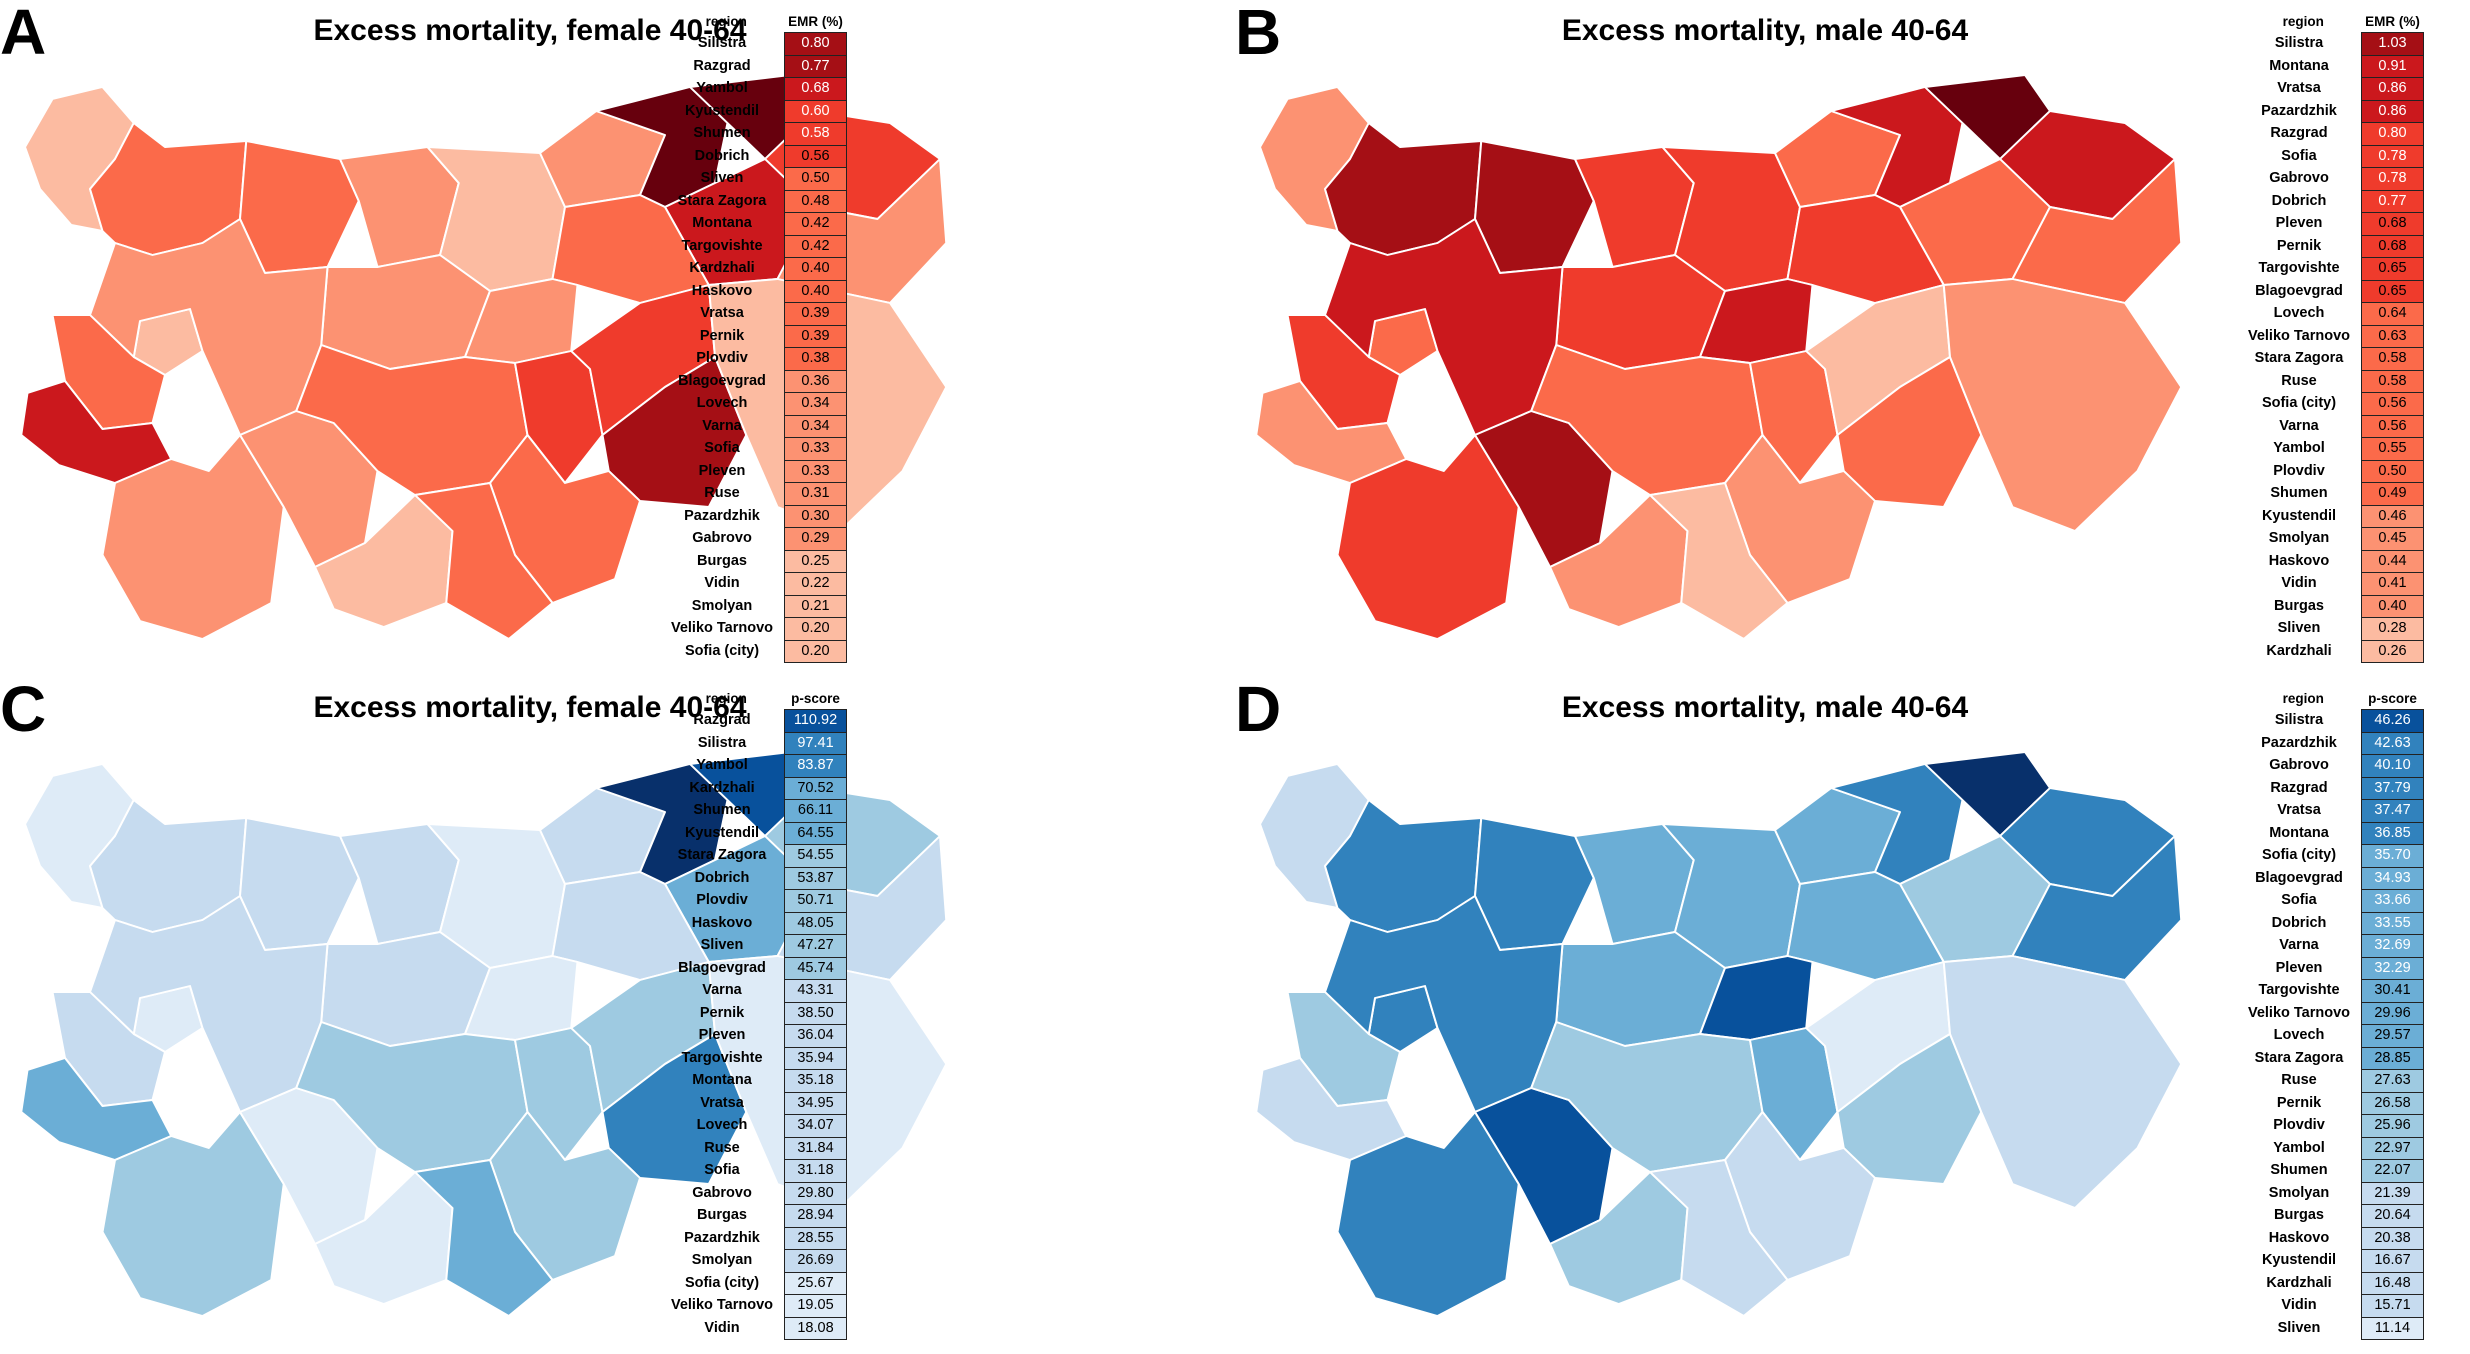 This screenshot has height=1354, width=2470. What do you see at coordinates (2334, 291) in the screenshot?
I see `table-row: Blagoevgrad 0.65` at bounding box center [2334, 291].